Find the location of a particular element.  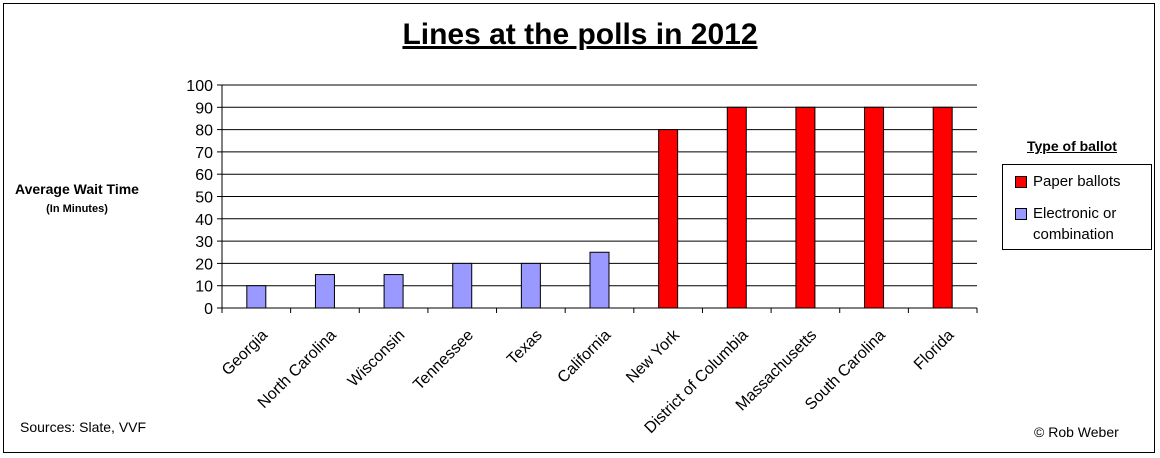

y-tick-label: 90 is located at coordinates (204, 108).